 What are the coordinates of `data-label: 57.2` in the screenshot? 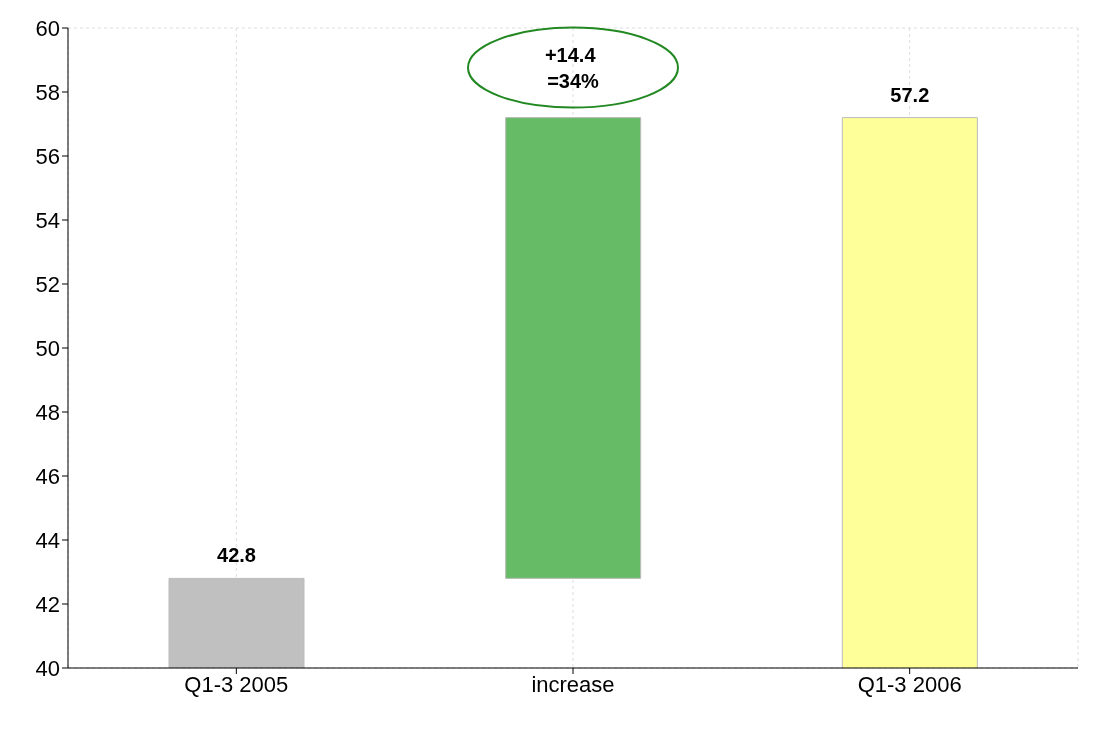 It's located at (910, 94).